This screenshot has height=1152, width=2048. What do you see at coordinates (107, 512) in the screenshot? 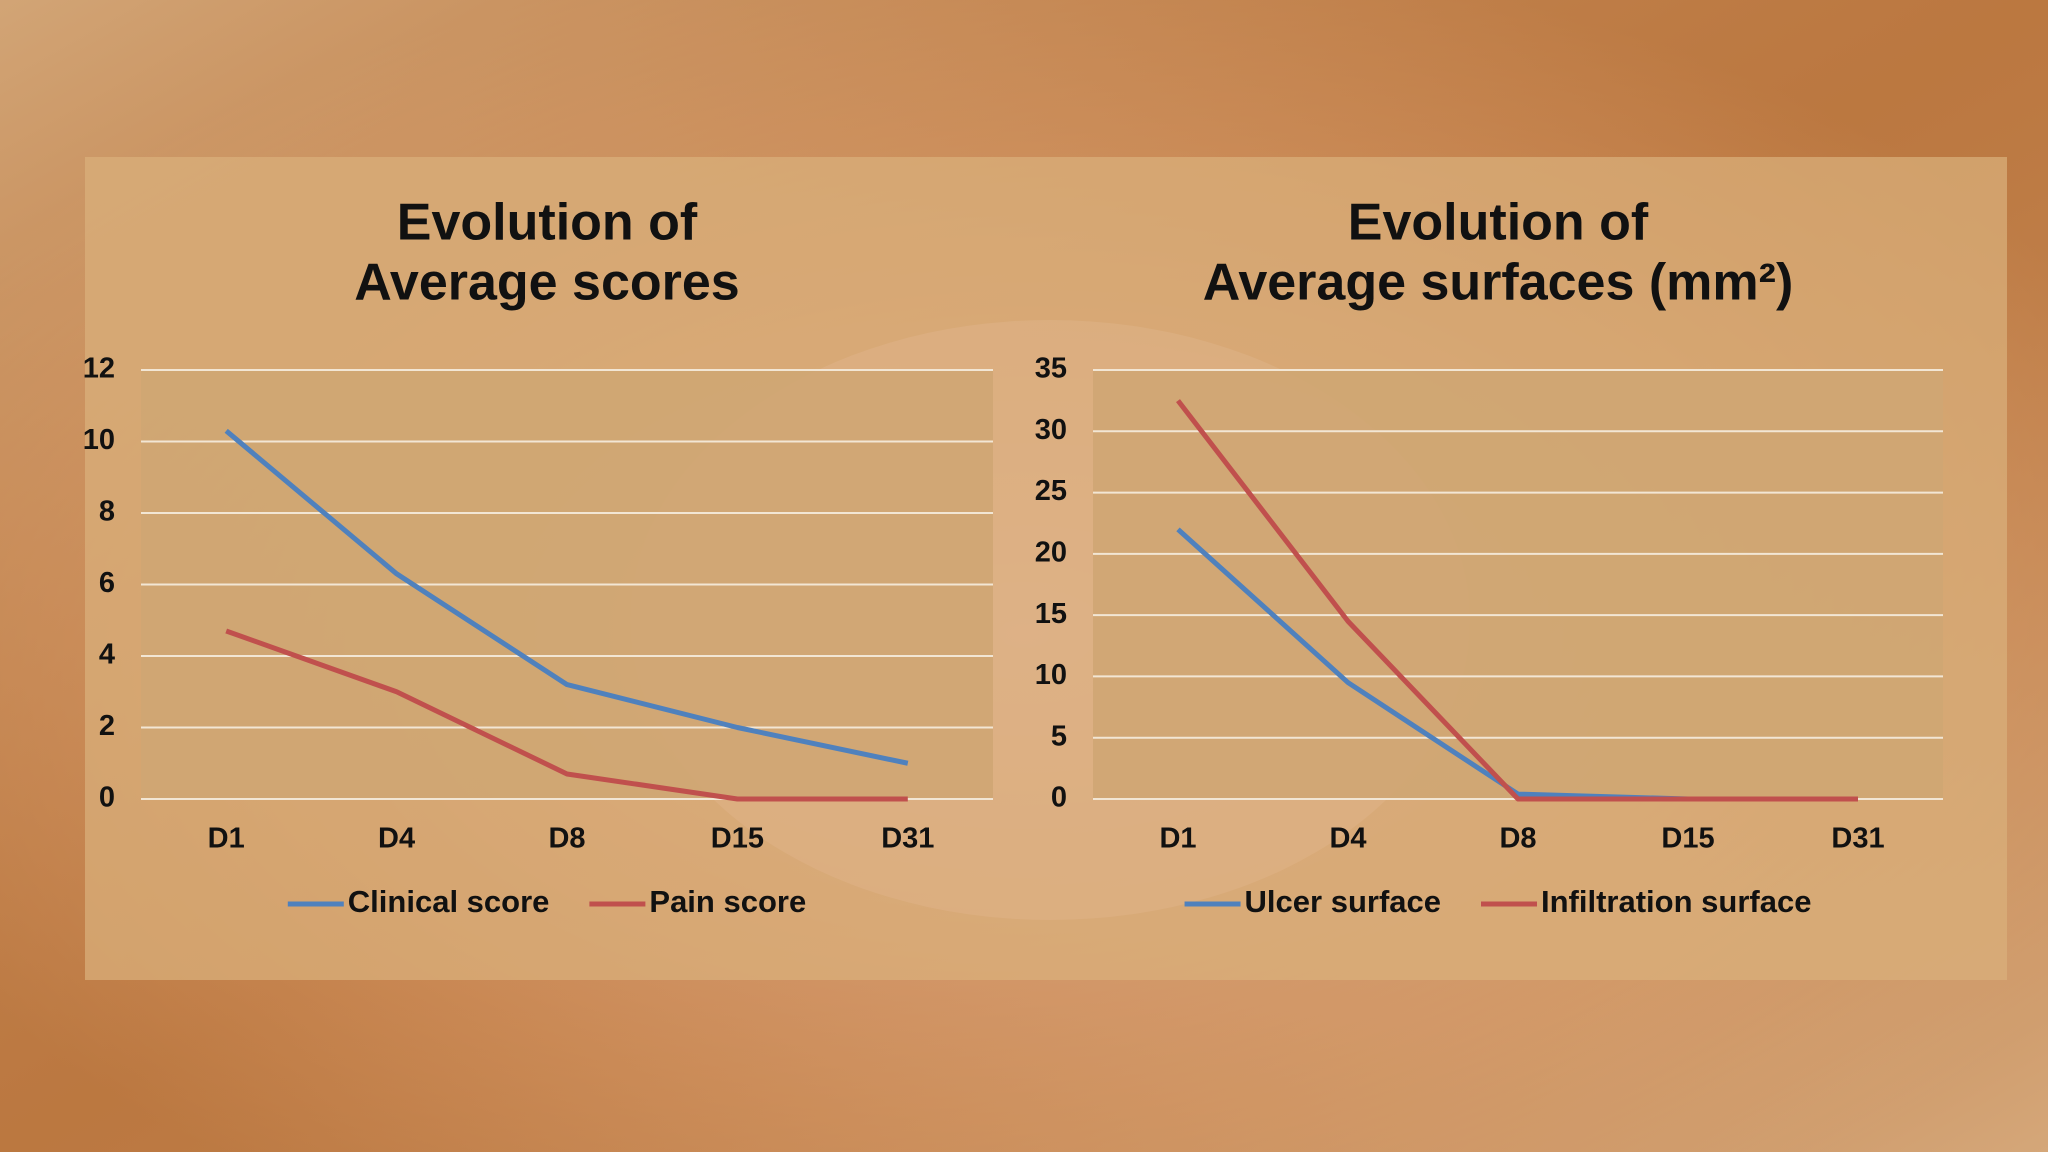
I see `y-tick-label: 8` at bounding box center [107, 512].